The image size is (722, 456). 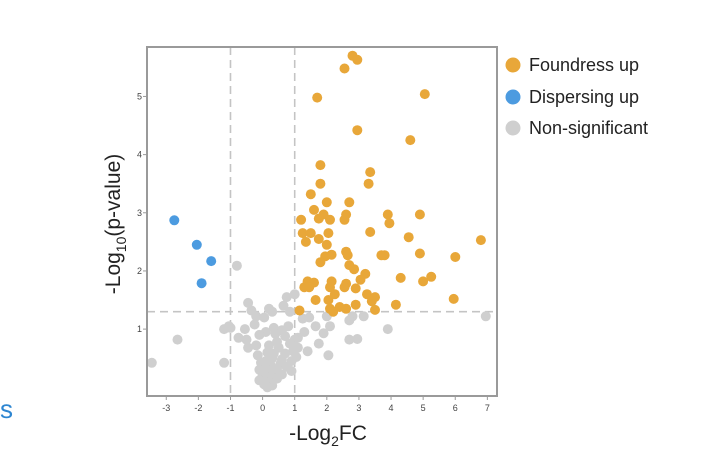 What do you see at coordinates (230, 408) in the screenshot?
I see `x-tick-label: -1` at bounding box center [230, 408].